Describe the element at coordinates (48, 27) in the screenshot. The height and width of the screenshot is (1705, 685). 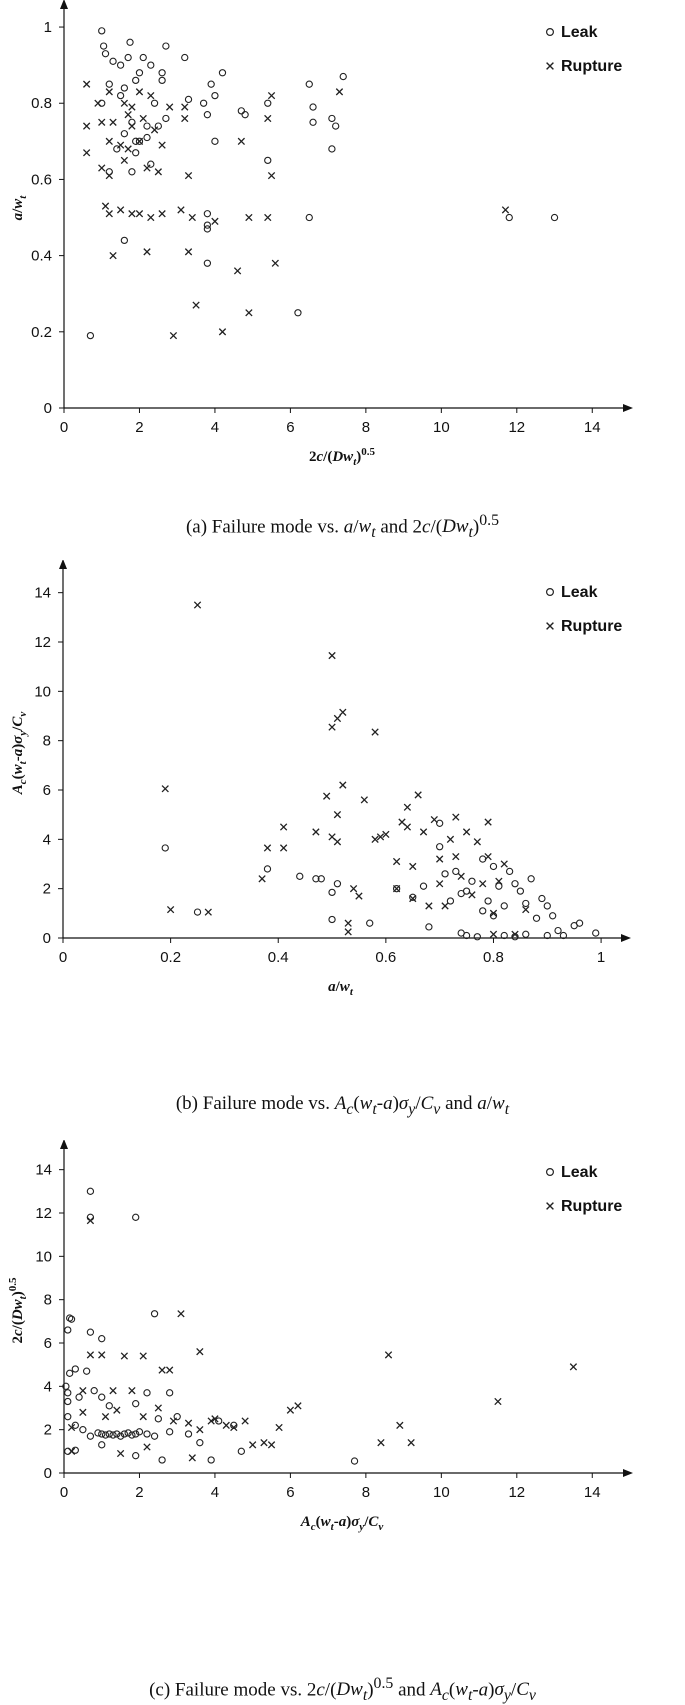
I see `chart-a-y-tick-label: 1` at that location.